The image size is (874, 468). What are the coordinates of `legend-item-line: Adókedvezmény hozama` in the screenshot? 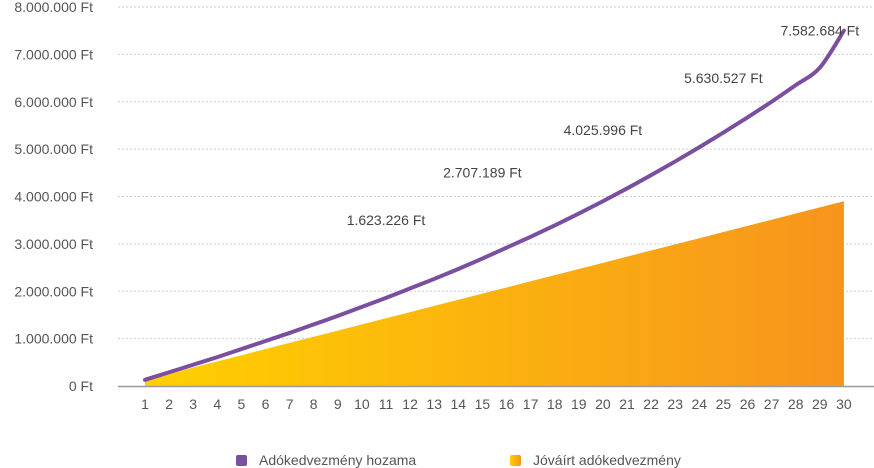 It's located at (326, 460).